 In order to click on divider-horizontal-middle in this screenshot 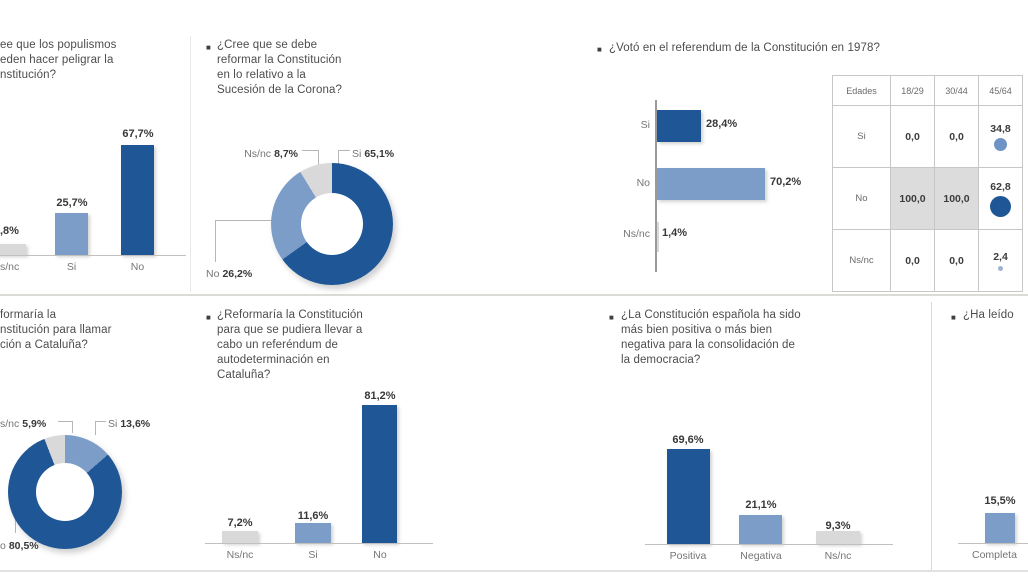, I will do `click(514, 295)`.